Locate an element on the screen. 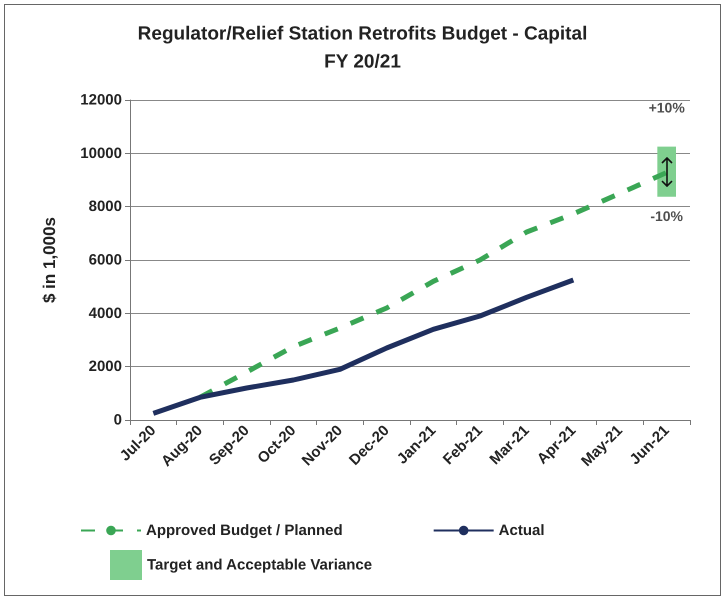  legend-label: Approved Budget / Planned is located at coordinates (244, 530).